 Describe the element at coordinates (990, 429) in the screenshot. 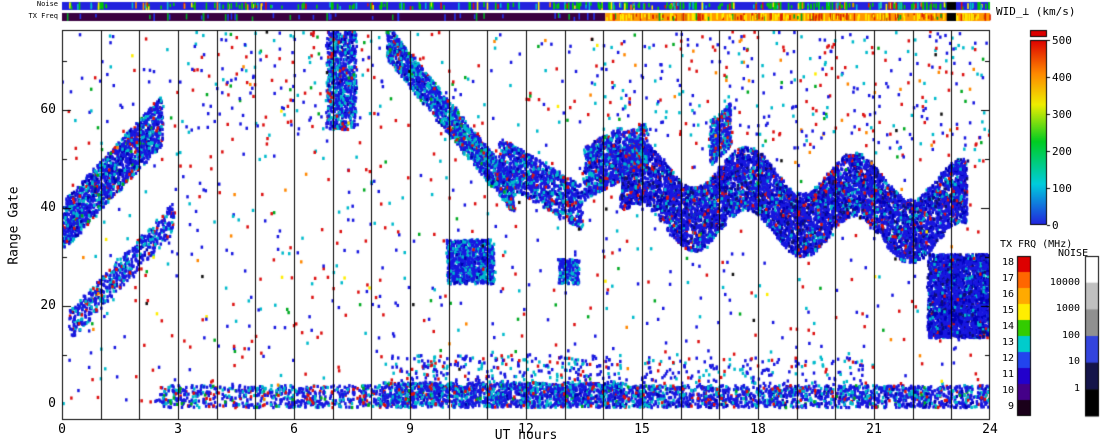

I see `x-tick-24: 24` at that location.